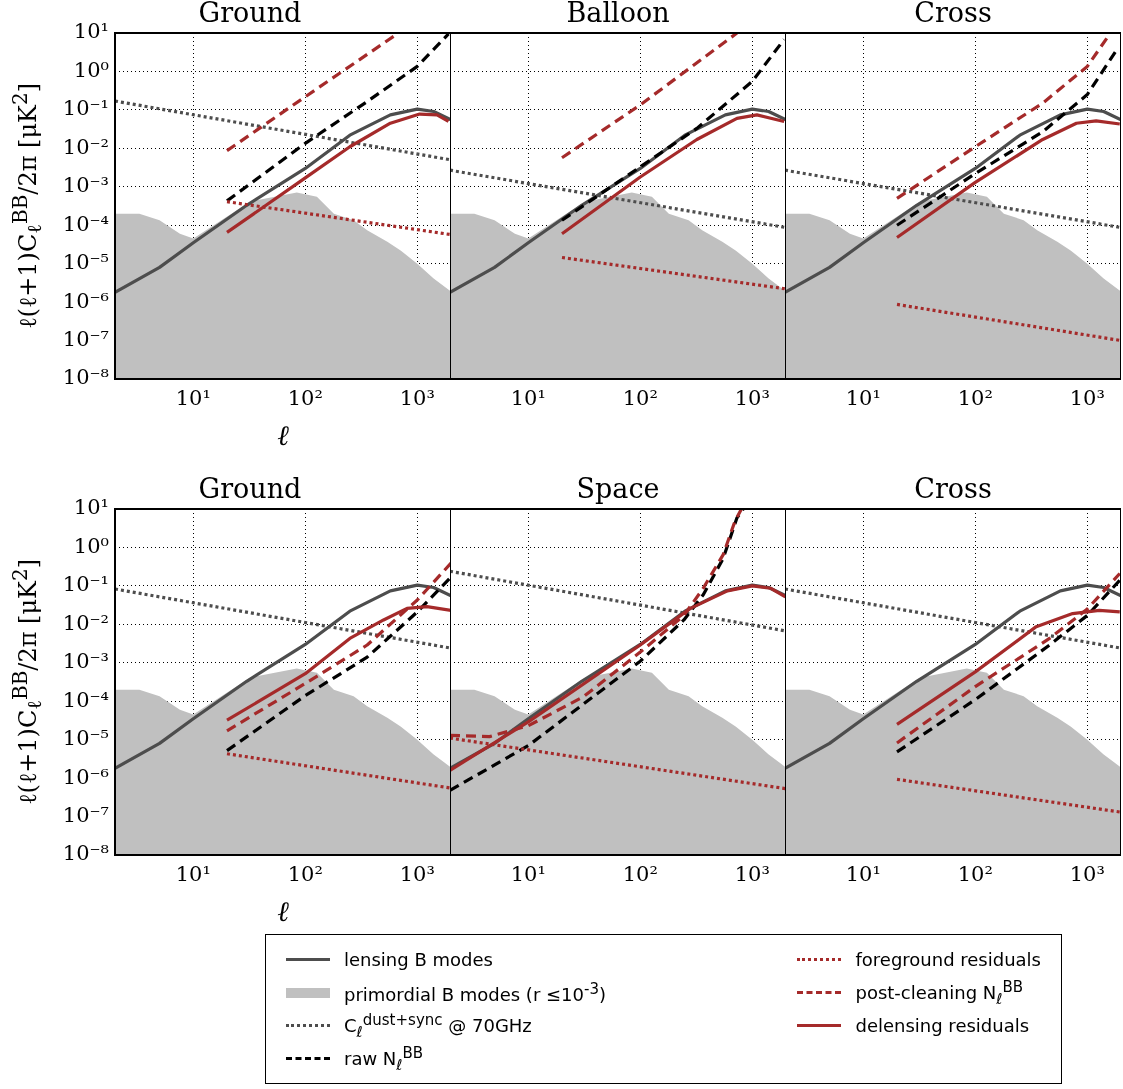  Describe the element at coordinates (438, 1025) in the screenshot. I see `legend-label: C$_{ℓ}$$^{dust+sync}$ @ 70GHz` at that location.